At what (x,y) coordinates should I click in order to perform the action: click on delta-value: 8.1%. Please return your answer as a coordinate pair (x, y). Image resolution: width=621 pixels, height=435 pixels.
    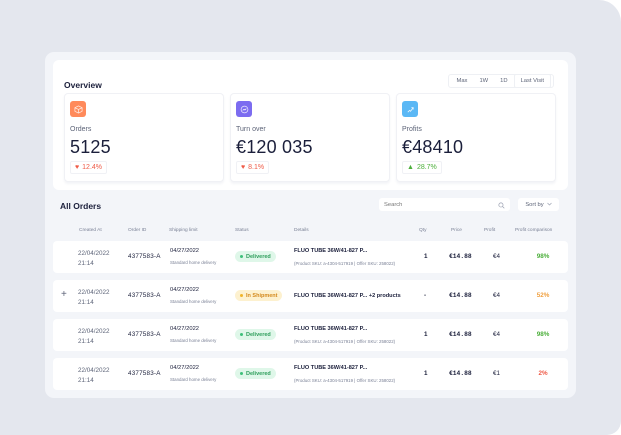
    Looking at the image, I should click on (256, 167).